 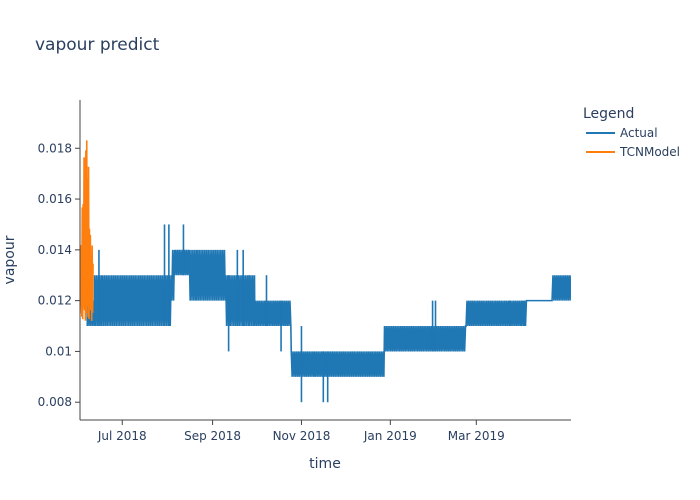 I want to click on legend-item-tcnmodel: TCNModel, so click(x=633, y=152).